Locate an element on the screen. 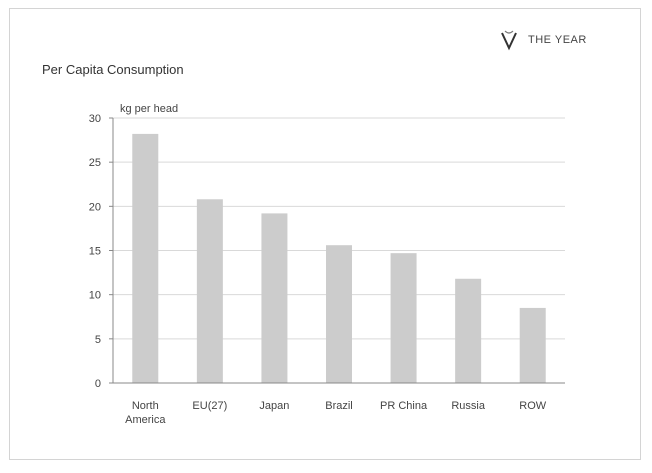  bar-brazil is located at coordinates (339, 314).